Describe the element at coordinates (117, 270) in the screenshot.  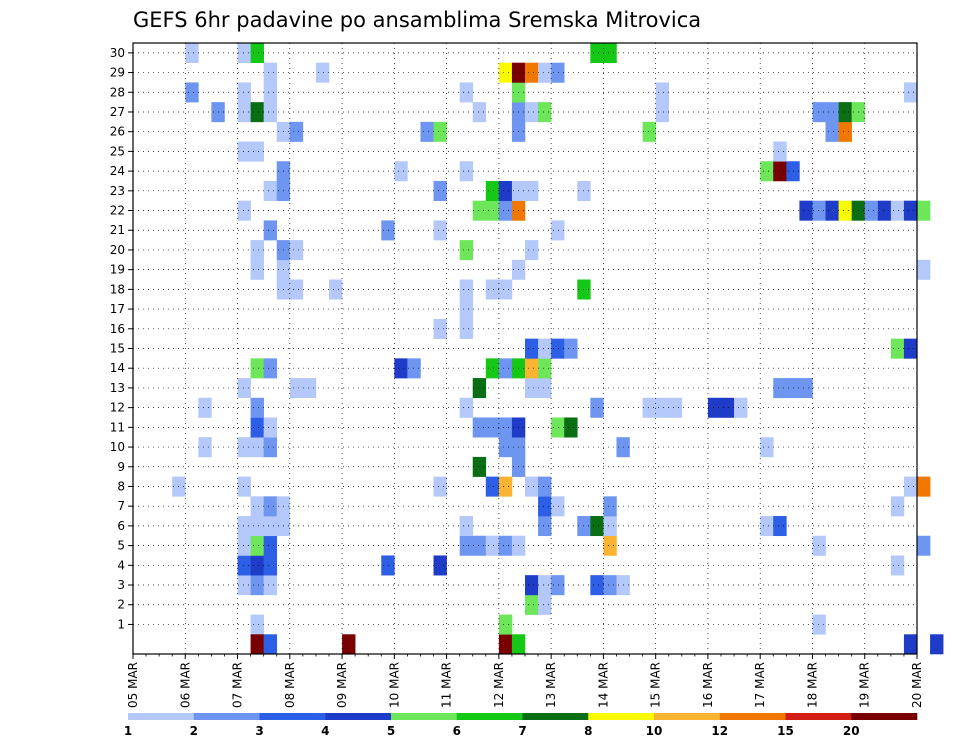
I see `y-tick-label: 19` at that location.